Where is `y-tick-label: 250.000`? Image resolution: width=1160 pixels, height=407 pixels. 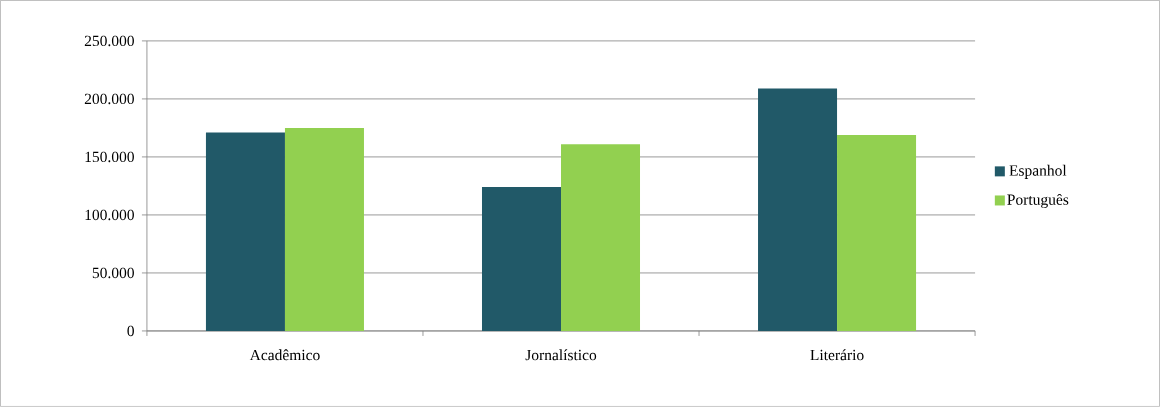
y-tick-label: 250.000 is located at coordinates (109, 41).